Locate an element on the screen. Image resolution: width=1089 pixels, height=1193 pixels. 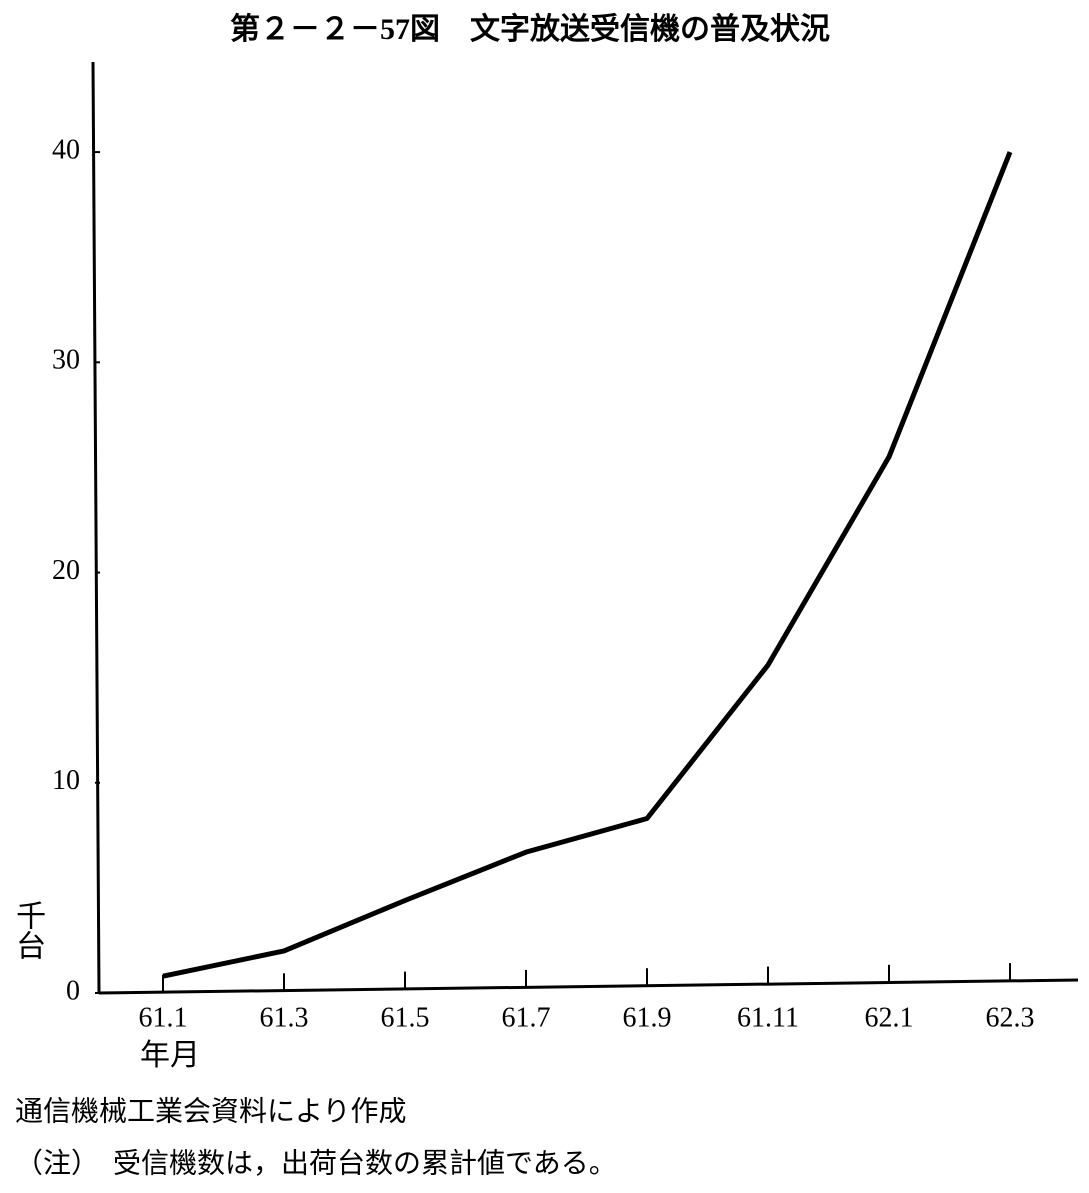
y-tick-label: 0 is located at coordinates (73, 990).